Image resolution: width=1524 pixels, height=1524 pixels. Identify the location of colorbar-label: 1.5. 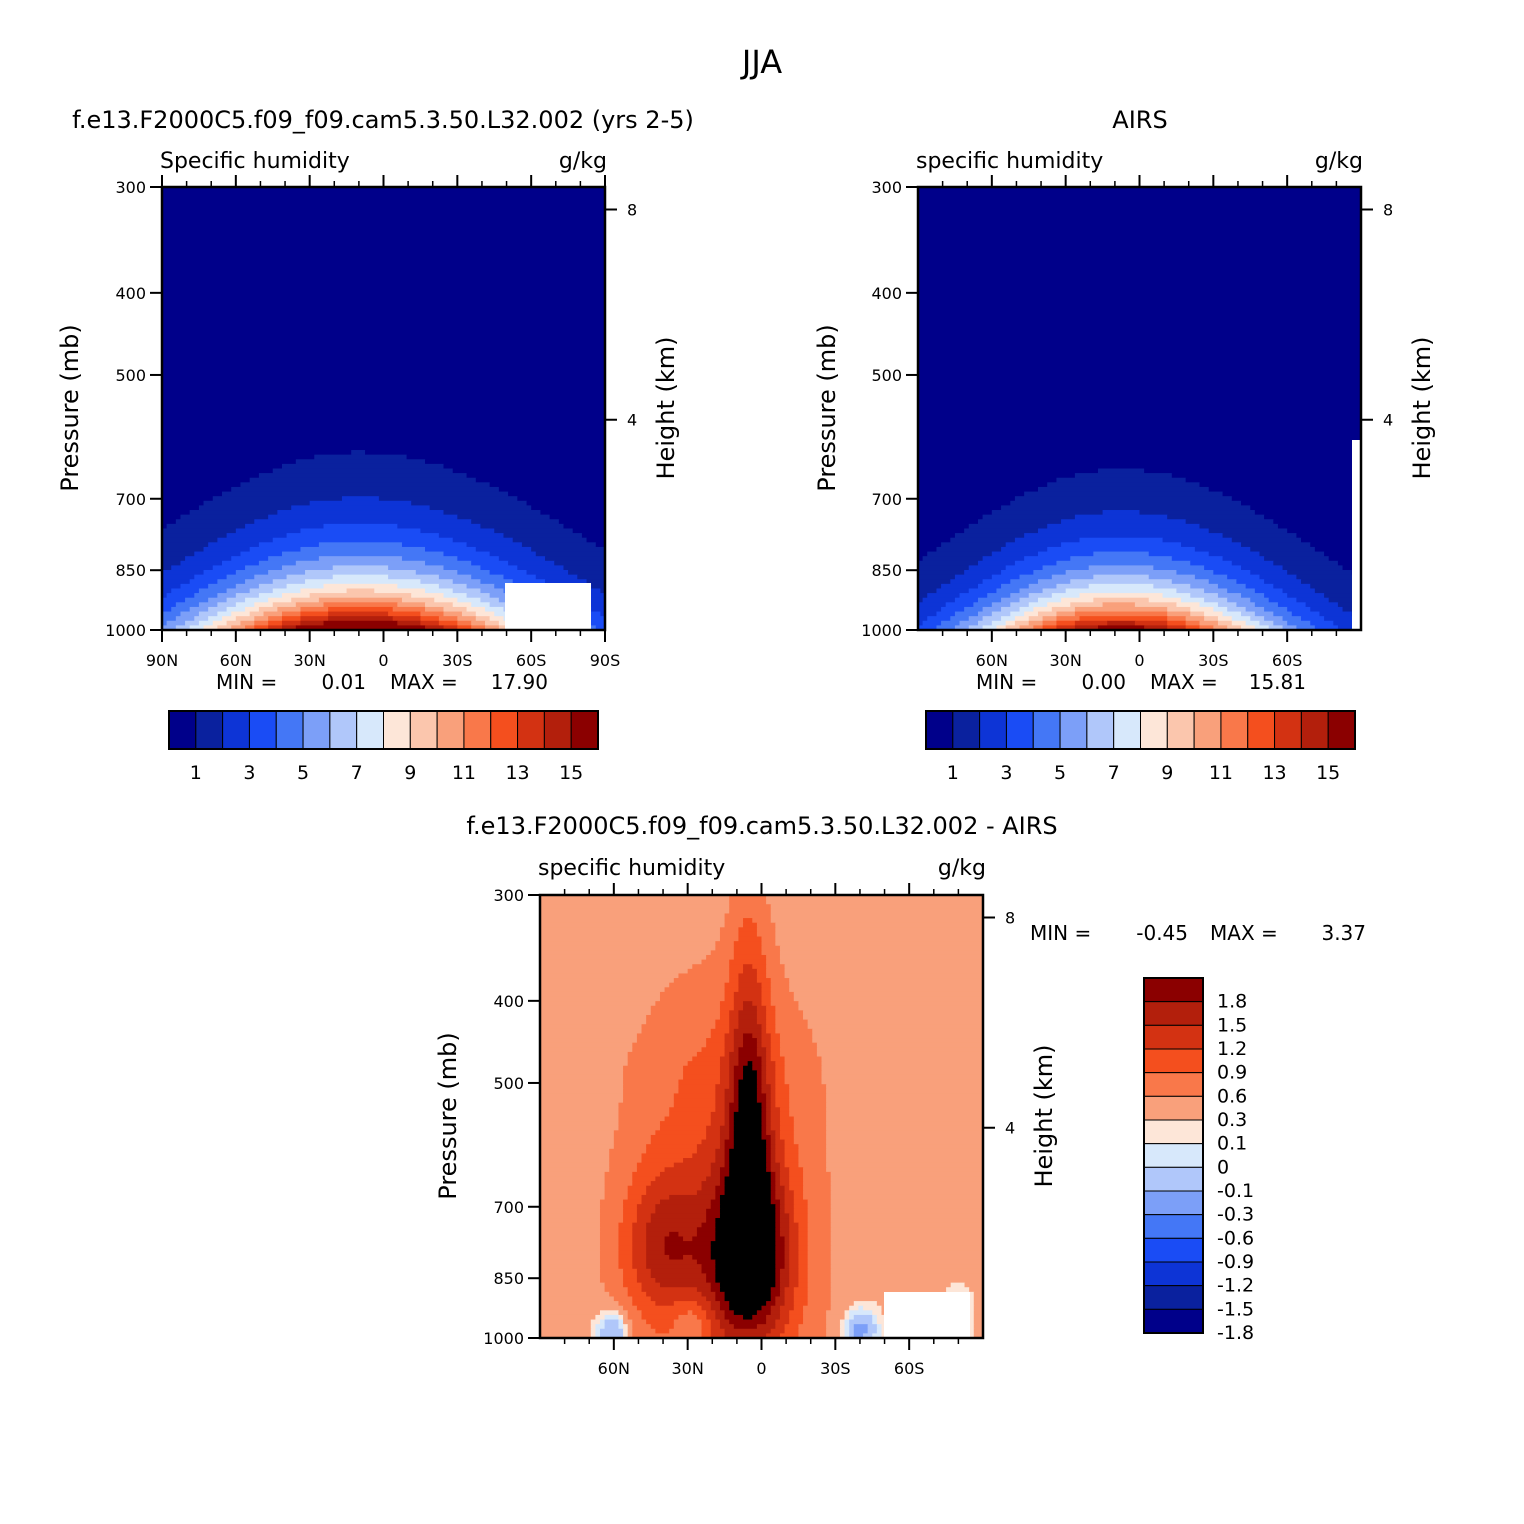
(1232, 1025).